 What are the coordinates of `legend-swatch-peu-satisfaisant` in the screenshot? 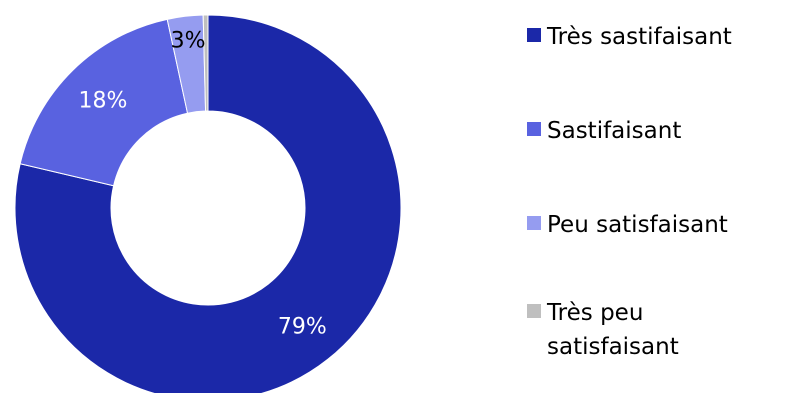 It's located at (534, 223).